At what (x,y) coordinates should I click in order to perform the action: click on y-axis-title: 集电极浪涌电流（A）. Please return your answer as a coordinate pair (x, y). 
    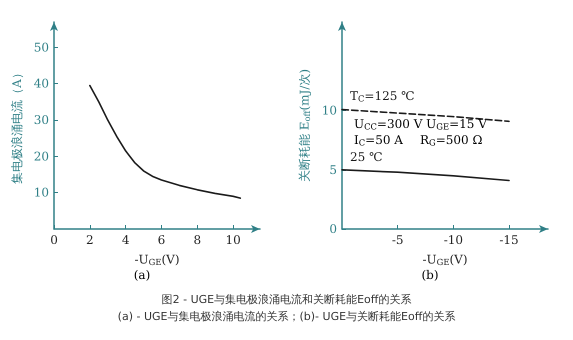
    Looking at the image, I should click on (17, 125).